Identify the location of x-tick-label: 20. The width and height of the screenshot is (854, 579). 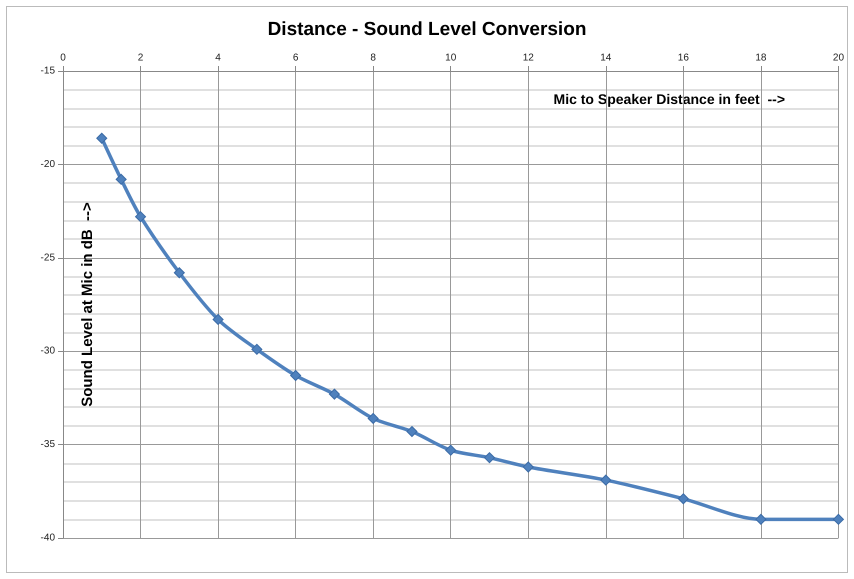
(838, 58).